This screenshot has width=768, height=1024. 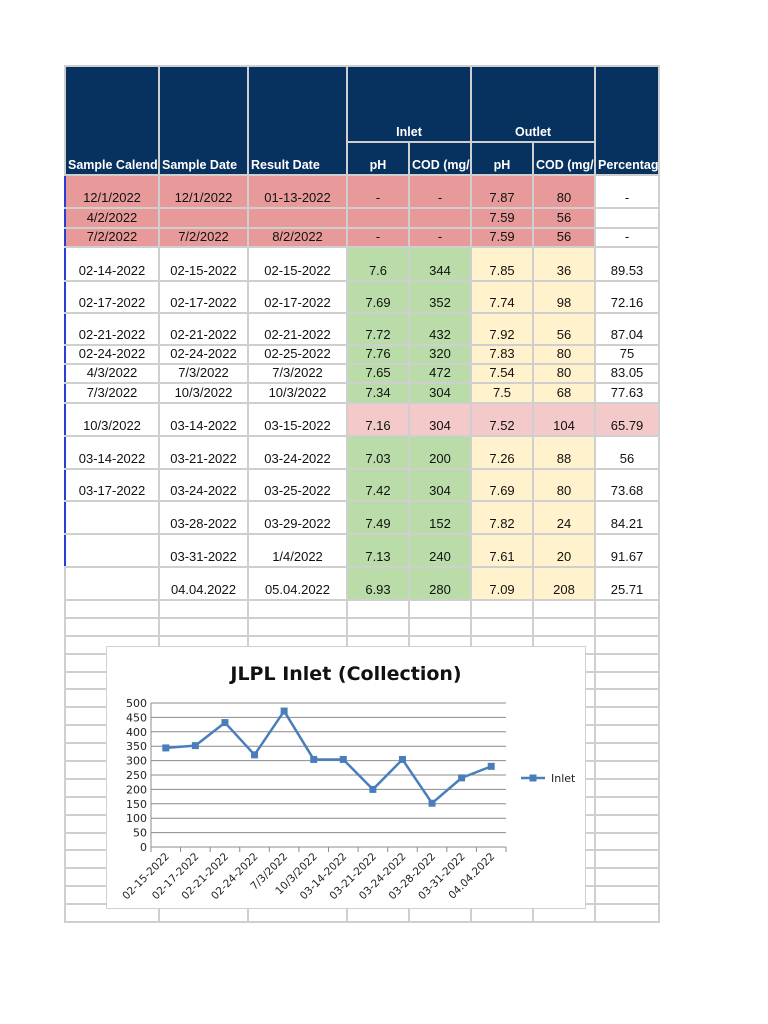 I want to click on sample-date-cell: 02-15-2022, so click(x=203, y=264).